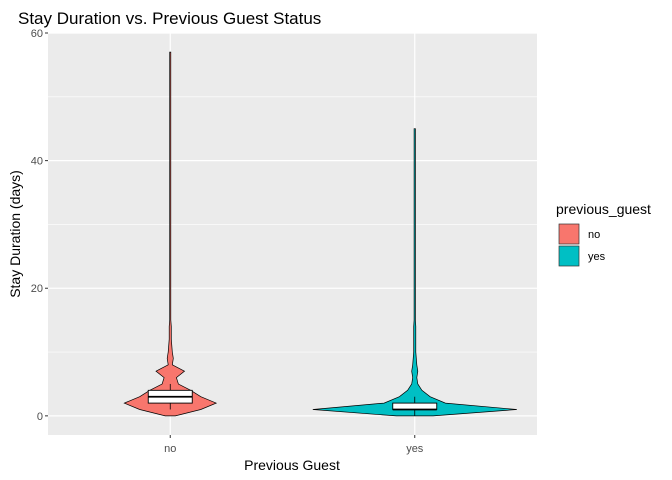  What do you see at coordinates (294, 445) in the screenshot?
I see `x-axis: no yes` at bounding box center [294, 445].